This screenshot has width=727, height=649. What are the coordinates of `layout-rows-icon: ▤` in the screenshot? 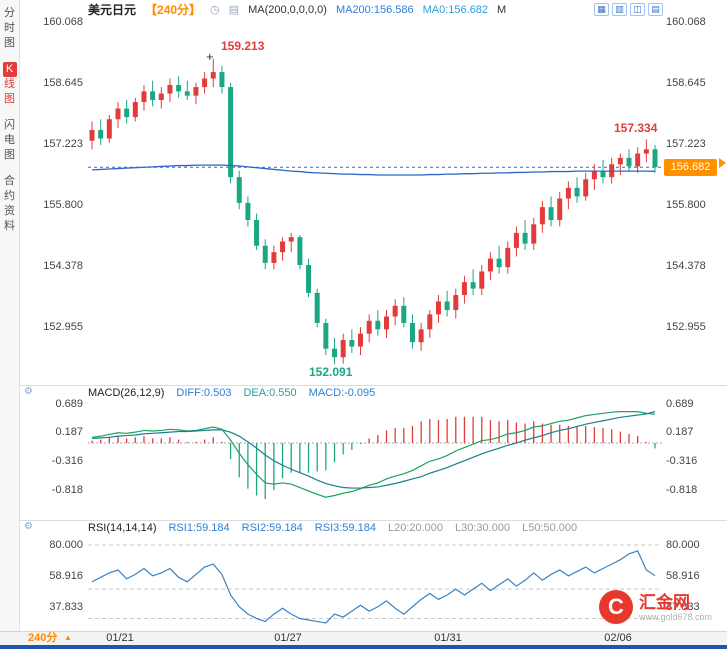 It's located at (655, 9).